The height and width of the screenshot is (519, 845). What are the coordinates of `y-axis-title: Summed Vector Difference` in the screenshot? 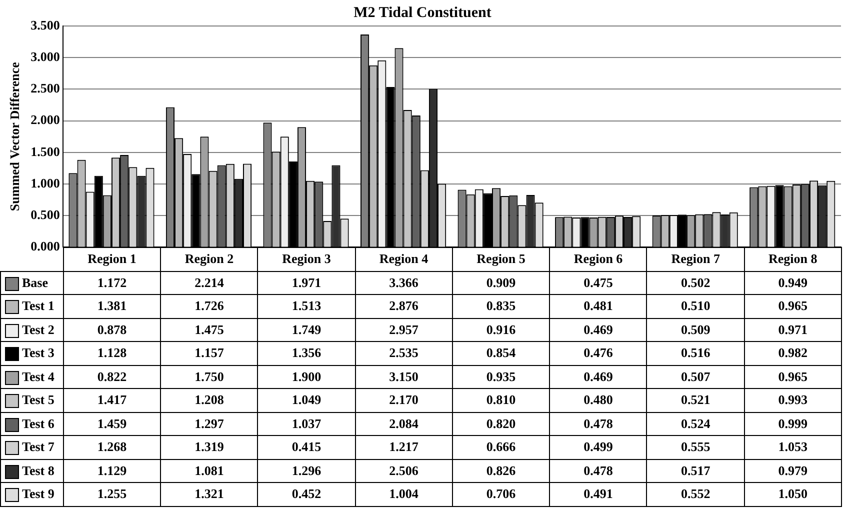 It's located at (14, 137).